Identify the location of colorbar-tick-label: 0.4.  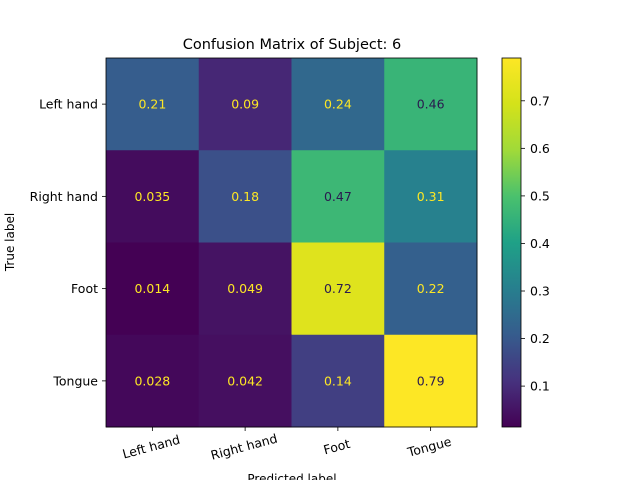
(540, 243).